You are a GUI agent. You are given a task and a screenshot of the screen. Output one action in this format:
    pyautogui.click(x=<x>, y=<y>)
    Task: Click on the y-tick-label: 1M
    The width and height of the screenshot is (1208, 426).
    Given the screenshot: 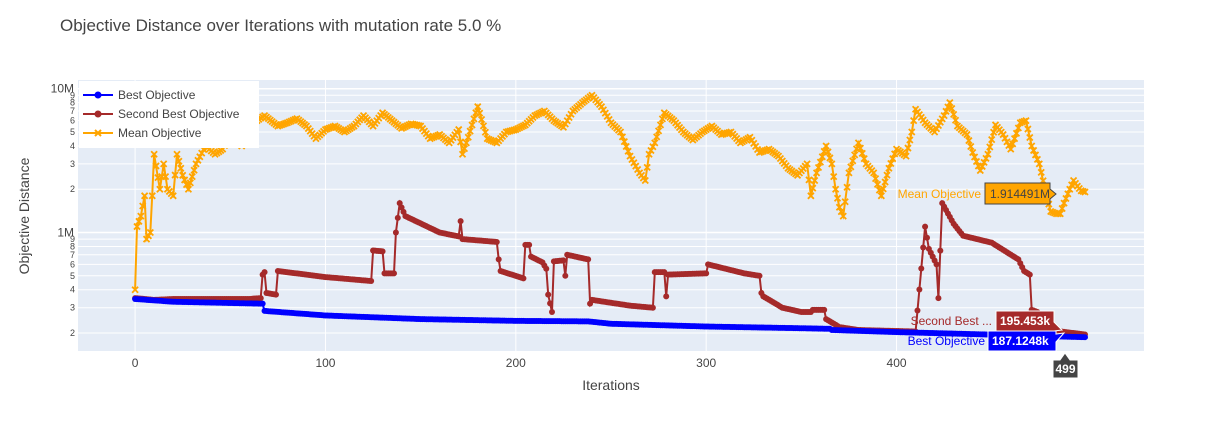 What is the action you would take?
    pyautogui.click(x=65, y=233)
    